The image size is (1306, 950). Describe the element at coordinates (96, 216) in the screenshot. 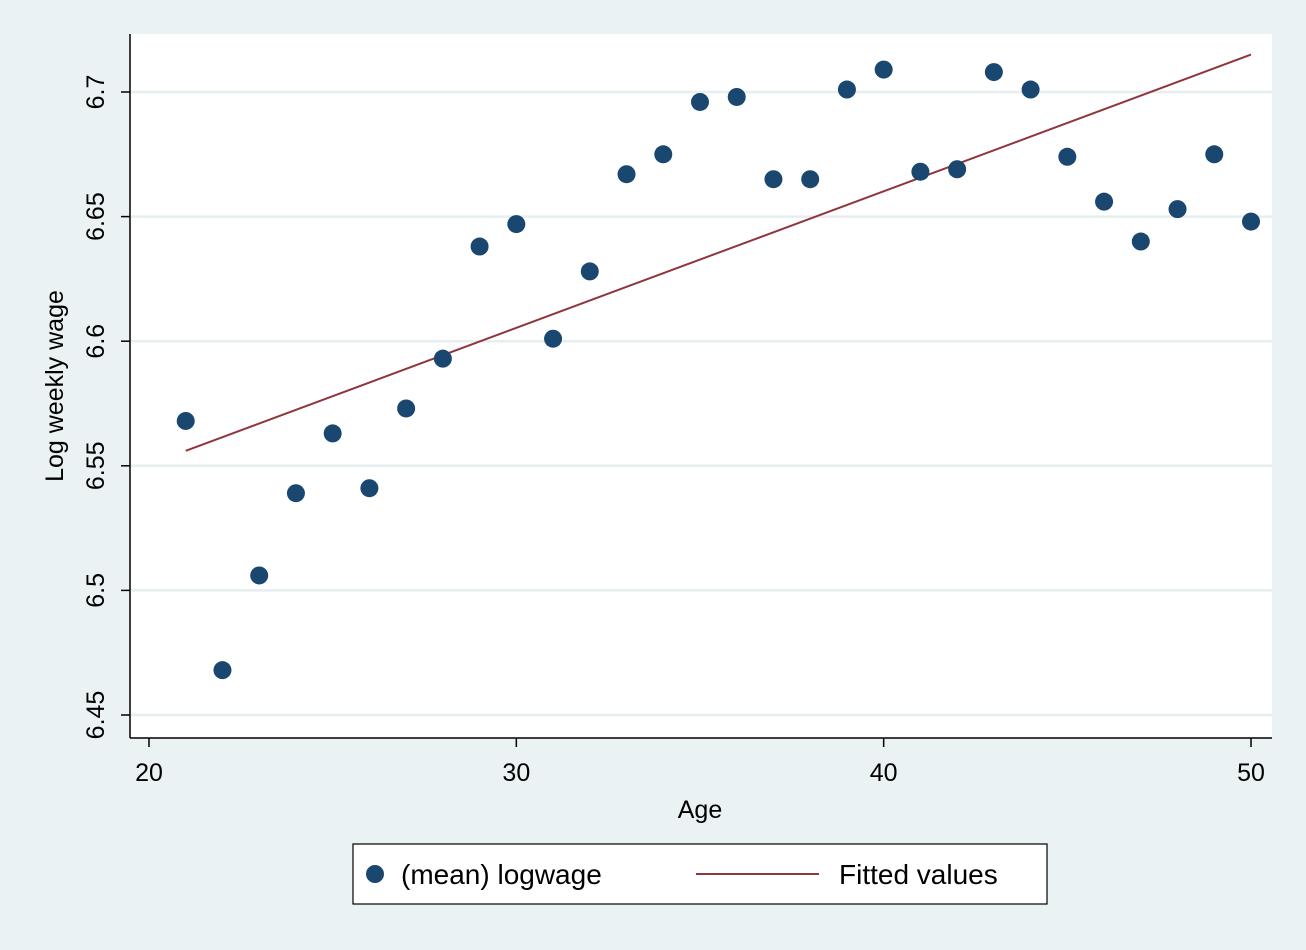

I see `y-tick-label: 6.65` at that location.